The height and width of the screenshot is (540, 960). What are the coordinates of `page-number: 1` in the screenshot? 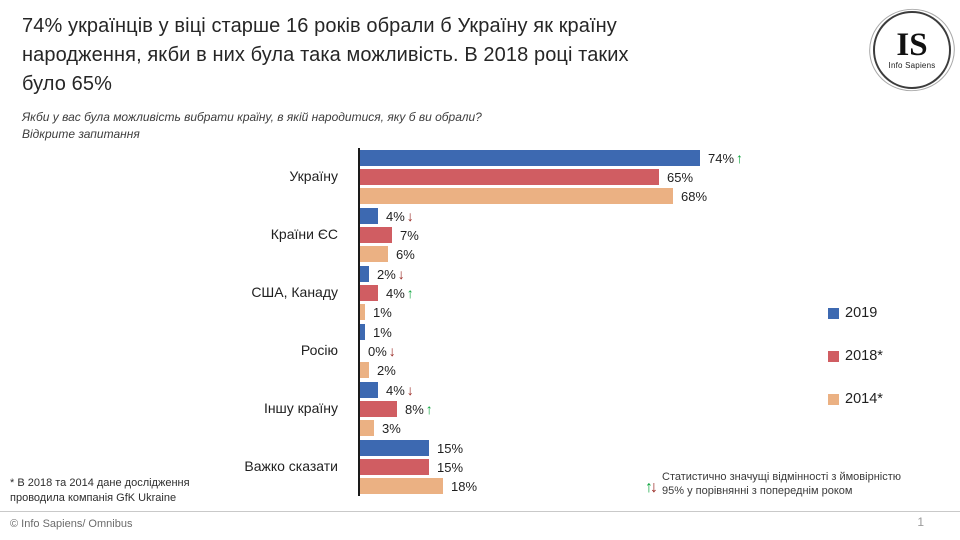 It's located at (920, 522).